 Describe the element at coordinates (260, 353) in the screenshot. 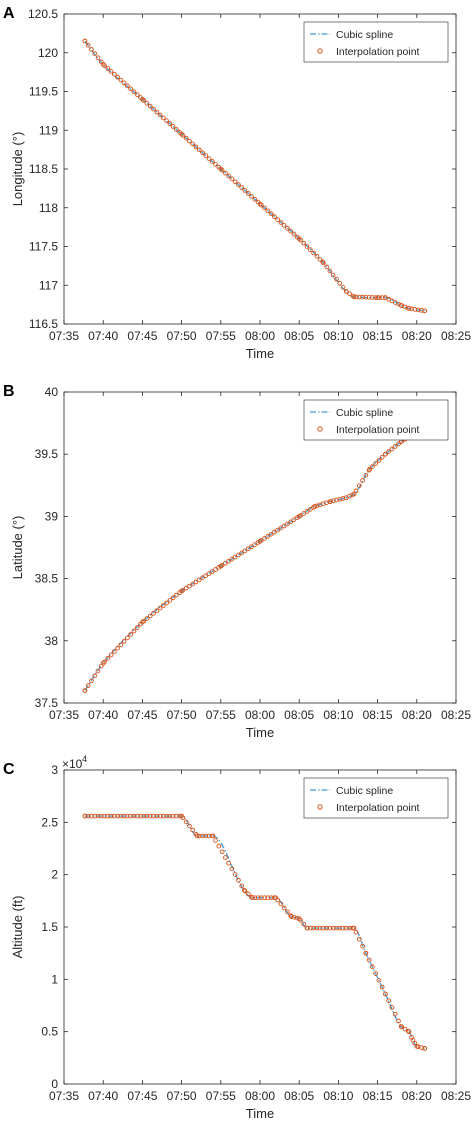

I see `x-axis-label: Time` at that location.